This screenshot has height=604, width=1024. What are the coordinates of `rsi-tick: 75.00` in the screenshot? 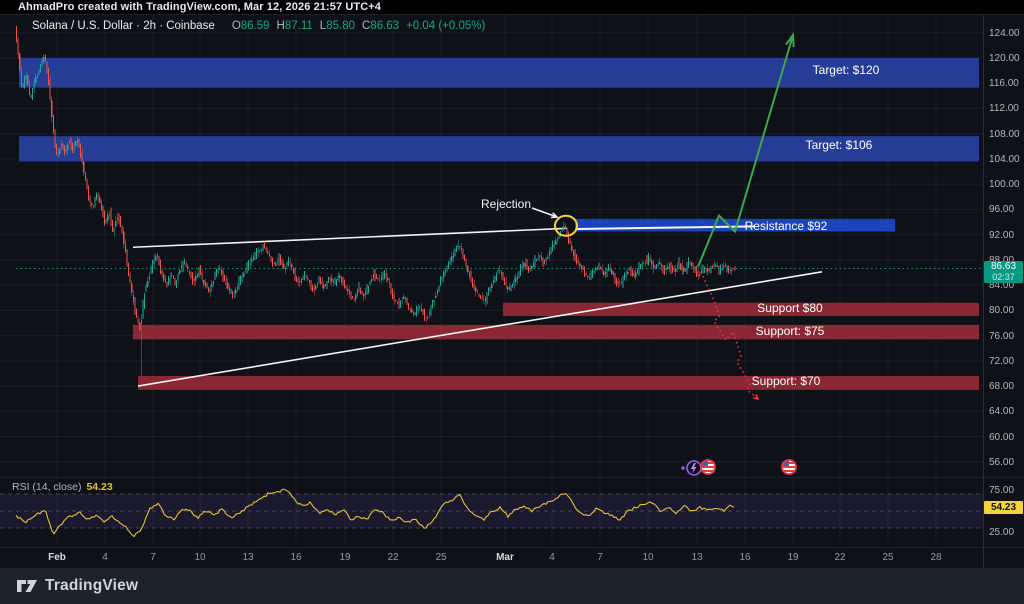 It's located at (1002, 490).